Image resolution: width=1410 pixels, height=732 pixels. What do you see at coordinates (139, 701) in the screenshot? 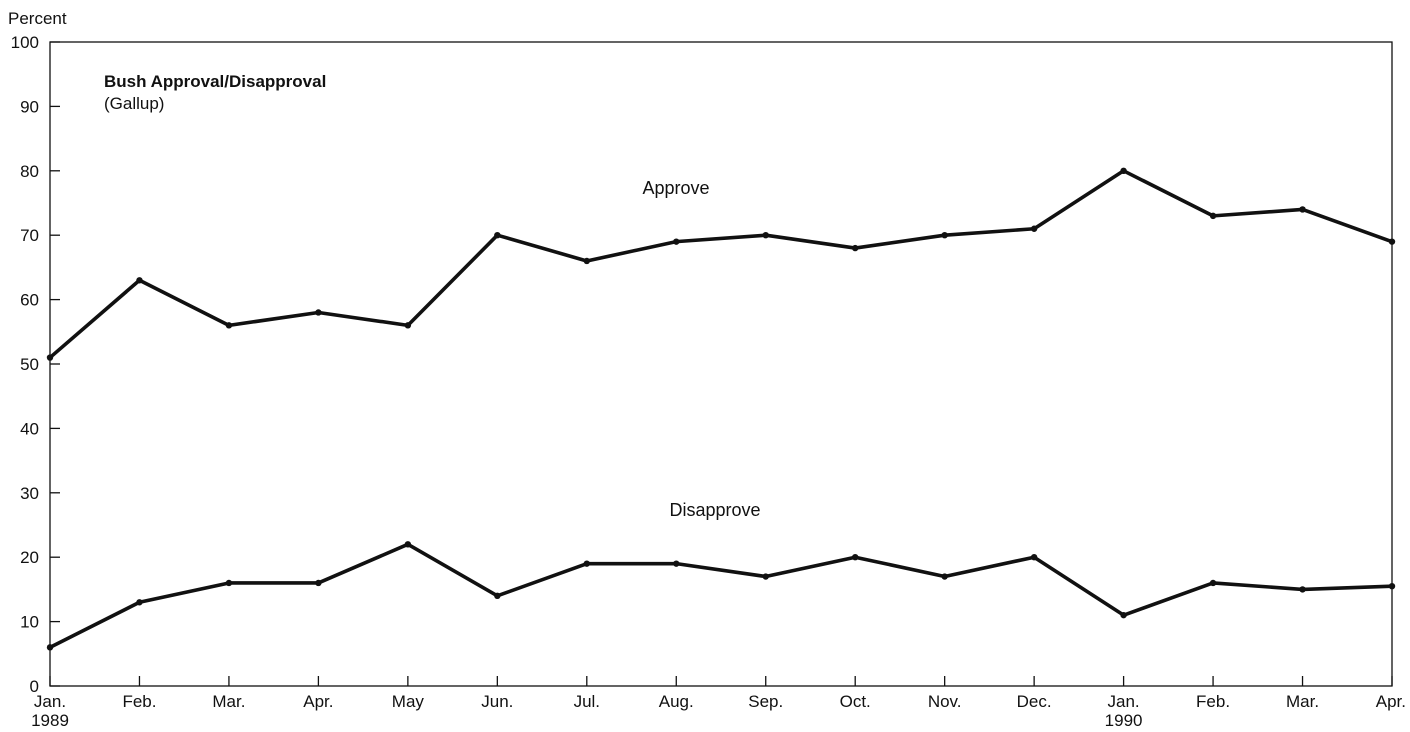
I see `x-tick-label-1: Feb.` at bounding box center [139, 701].